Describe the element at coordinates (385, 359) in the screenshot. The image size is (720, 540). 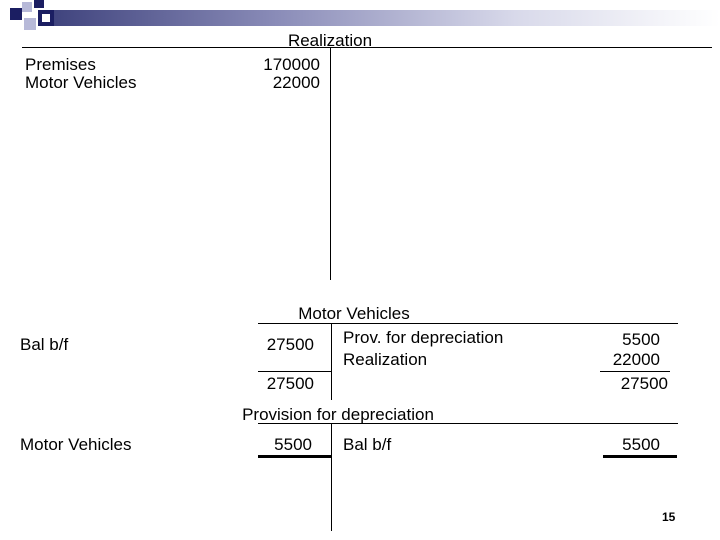
I see `mv-credit-label: Realization` at that location.